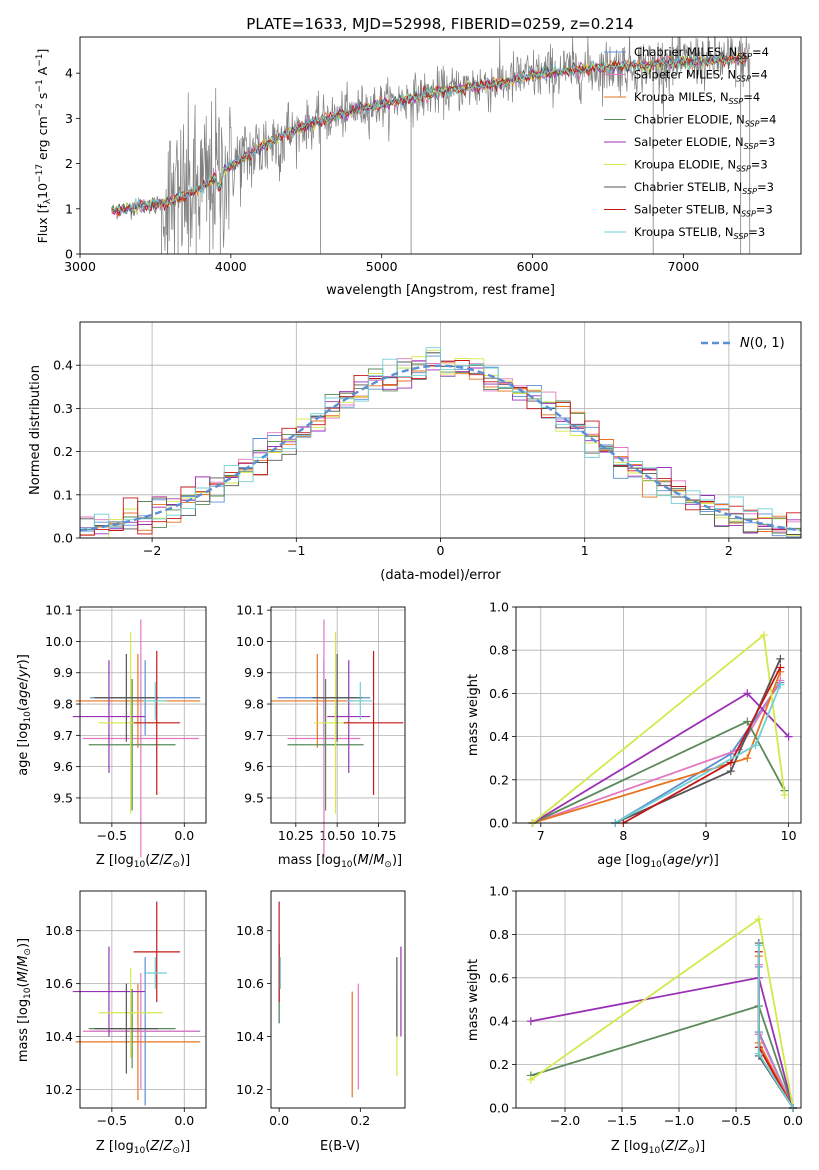  What do you see at coordinates (729, 550) in the screenshot?
I see `x-tick-label: 2` at bounding box center [729, 550].